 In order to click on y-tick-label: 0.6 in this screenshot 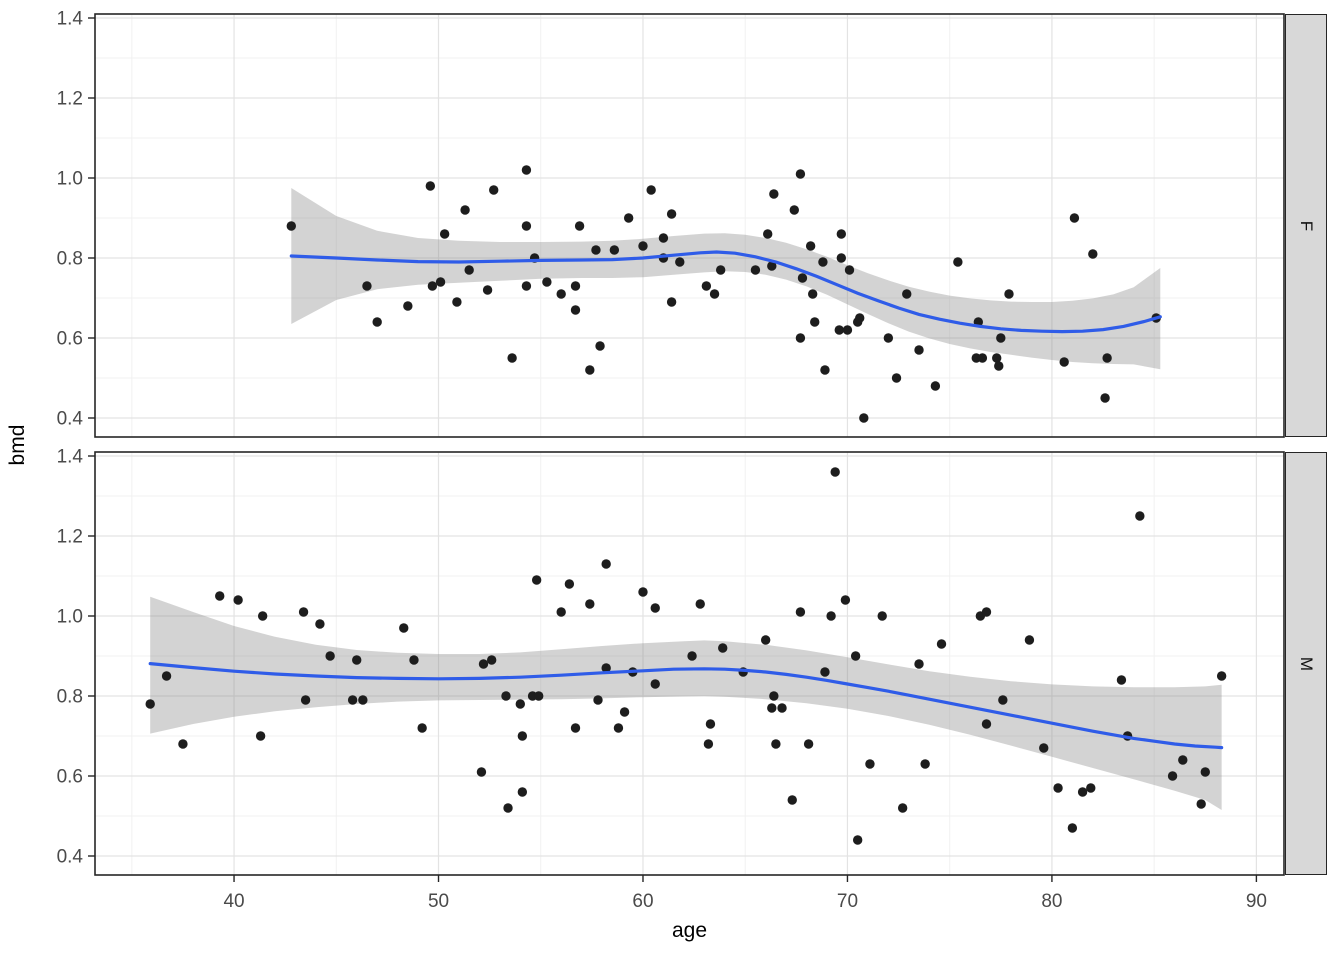, I will do `click(70, 777)`.